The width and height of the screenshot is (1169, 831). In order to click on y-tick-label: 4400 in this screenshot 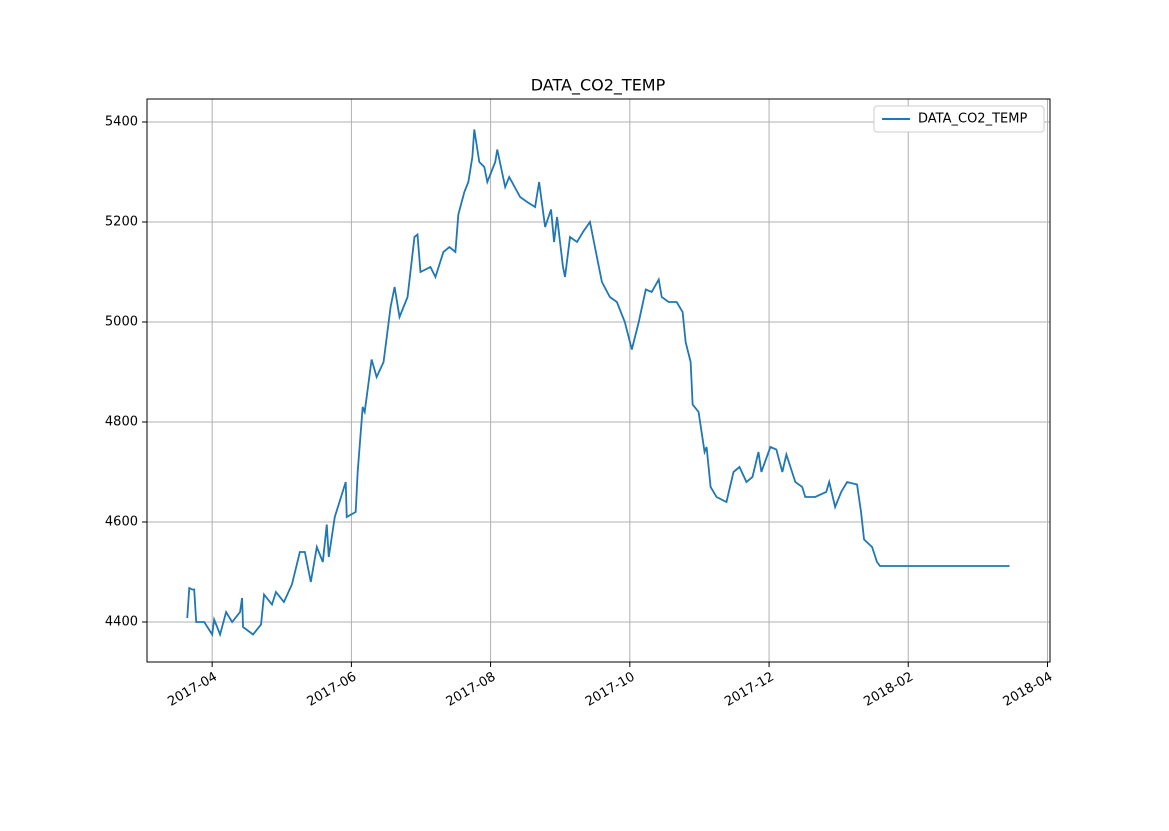, I will do `click(121, 622)`.